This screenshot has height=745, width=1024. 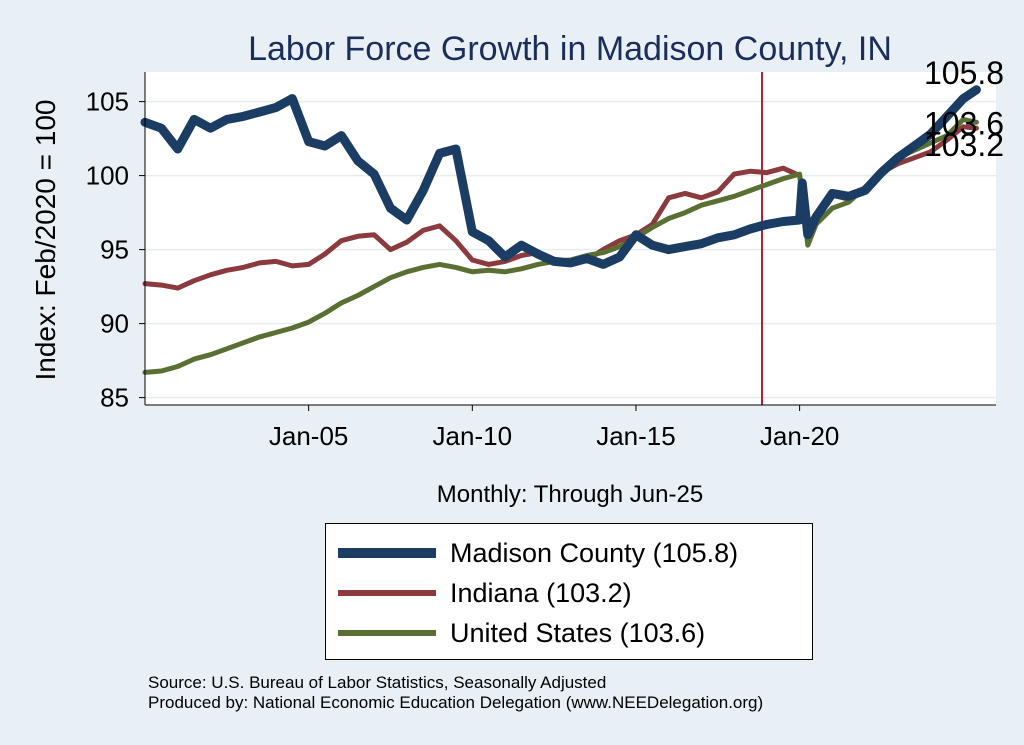 I want to click on end-label-madison-county: 105.8, so click(x=964, y=73).